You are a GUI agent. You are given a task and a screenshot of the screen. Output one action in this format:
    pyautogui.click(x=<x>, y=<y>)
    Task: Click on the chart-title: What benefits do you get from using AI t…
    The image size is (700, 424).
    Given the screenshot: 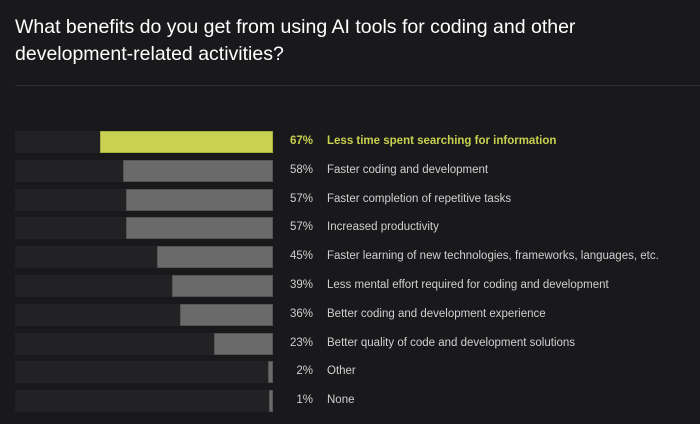 What is the action you would take?
    pyautogui.click(x=295, y=40)
    